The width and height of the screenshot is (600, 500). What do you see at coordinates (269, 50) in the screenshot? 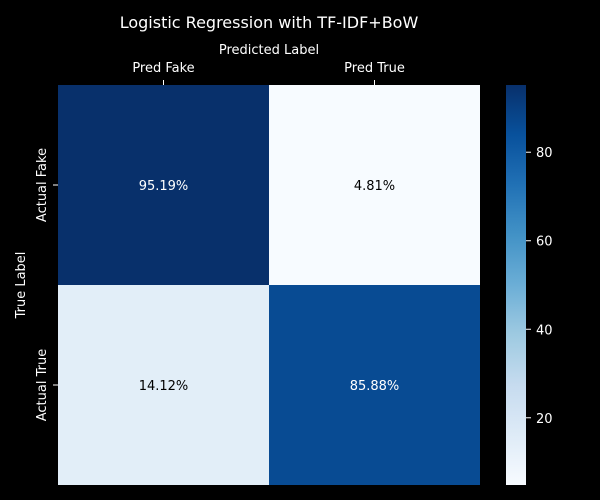
I see `x-axis-label: Predicted Label` at bounding box center [269, 50].